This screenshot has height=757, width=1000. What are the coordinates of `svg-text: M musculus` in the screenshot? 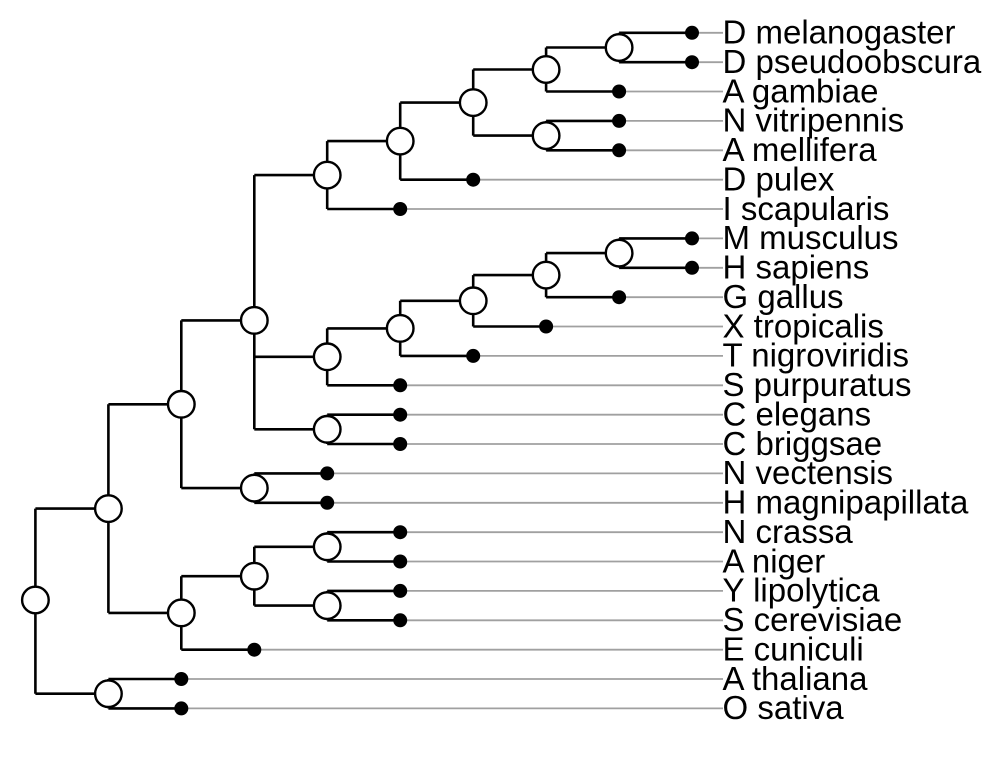 It's located at (811, 237).